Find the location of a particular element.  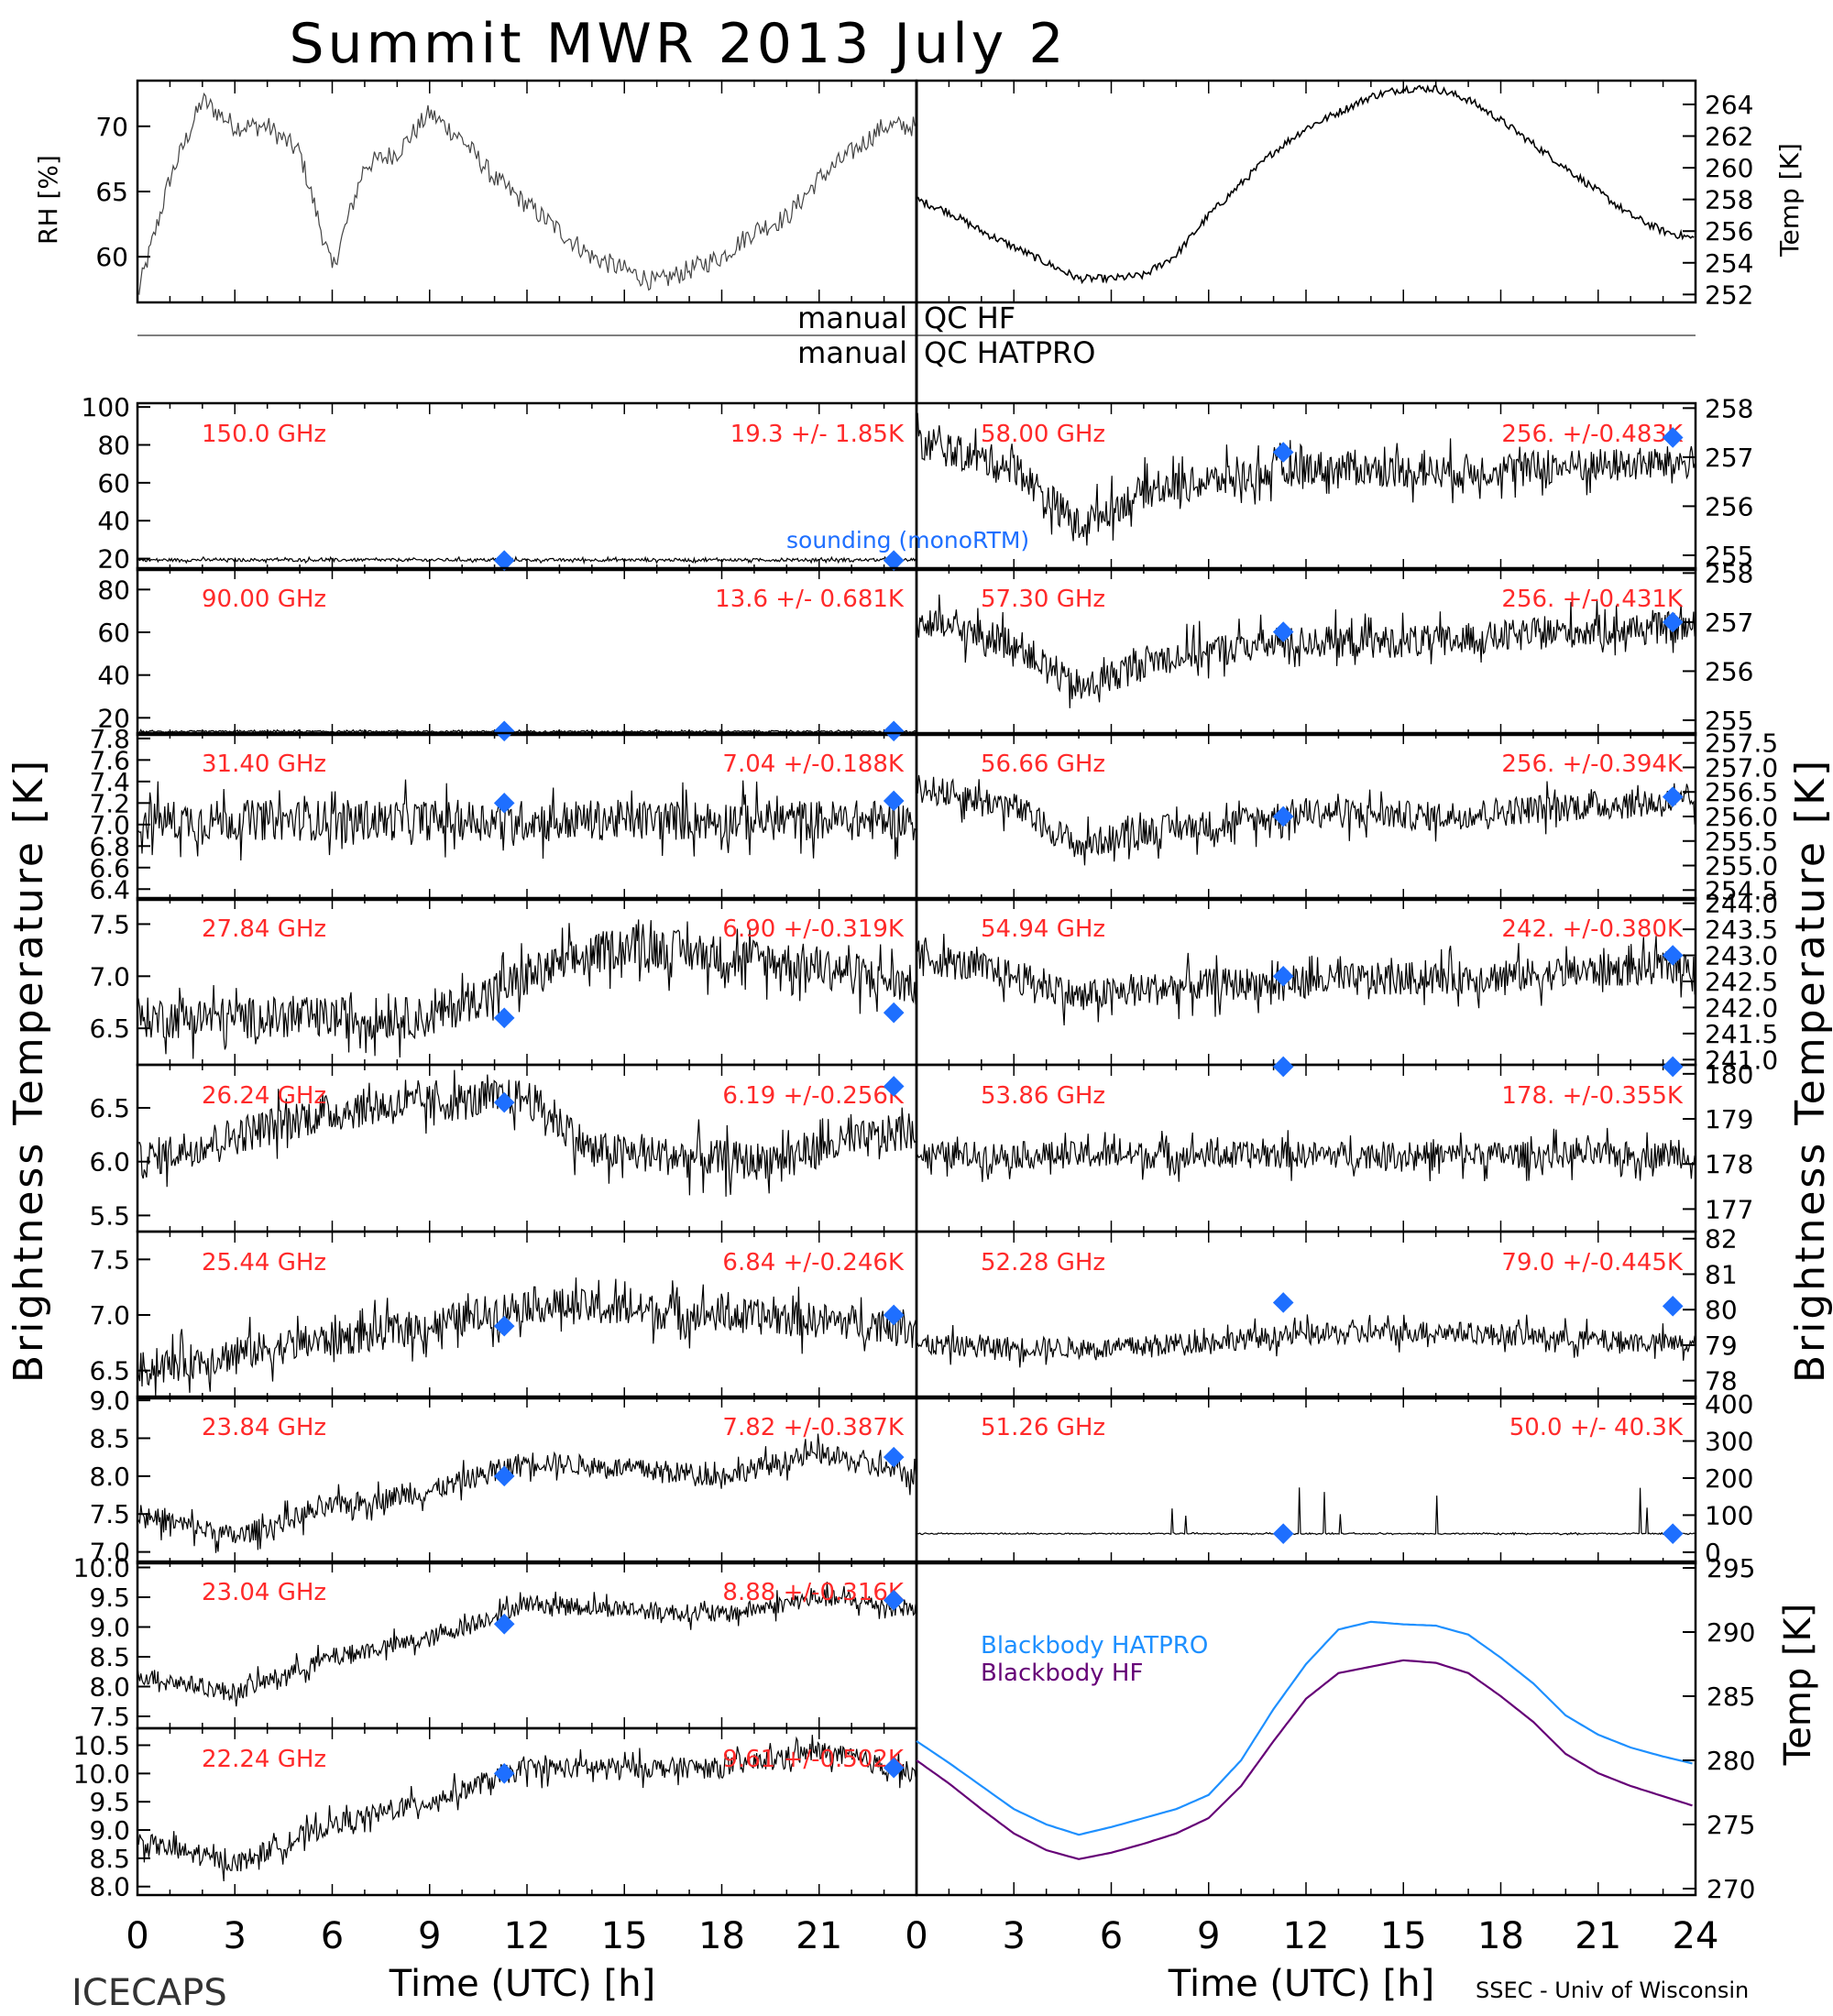

y-tick-label: 255 is located at coordinates (1729, 556).